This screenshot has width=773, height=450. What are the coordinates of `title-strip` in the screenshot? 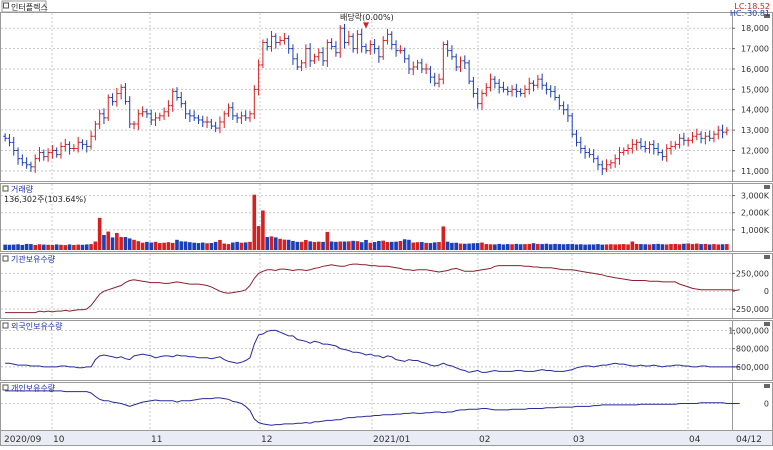 It's located at (386, 6).